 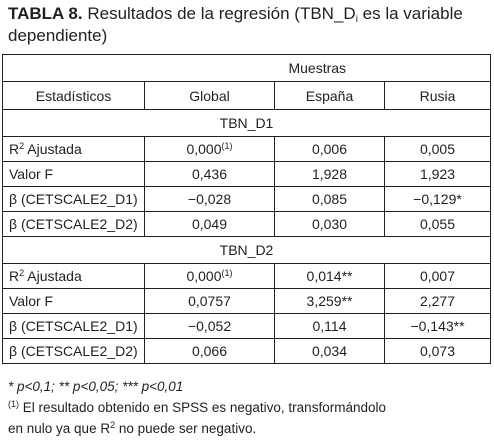 What do you see at coordinates (96, 386) in the screenshot?
I see `significance-footnote: * p<0,1; ** p<0,05; *** p<0,01` at bounding box center [96, 386].